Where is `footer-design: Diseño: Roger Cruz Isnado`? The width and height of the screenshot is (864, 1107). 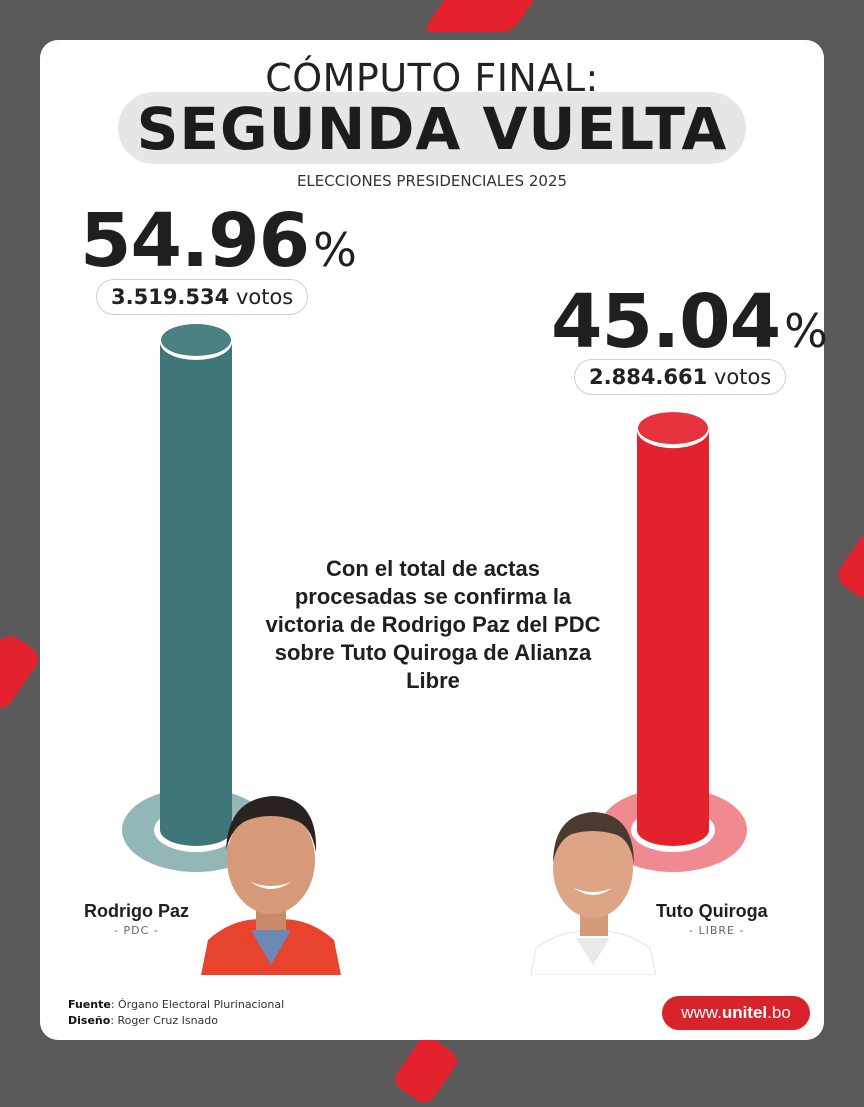
footer-design: Diseño: Roger Cruz Isnado is located at coordinates (143, 1020).